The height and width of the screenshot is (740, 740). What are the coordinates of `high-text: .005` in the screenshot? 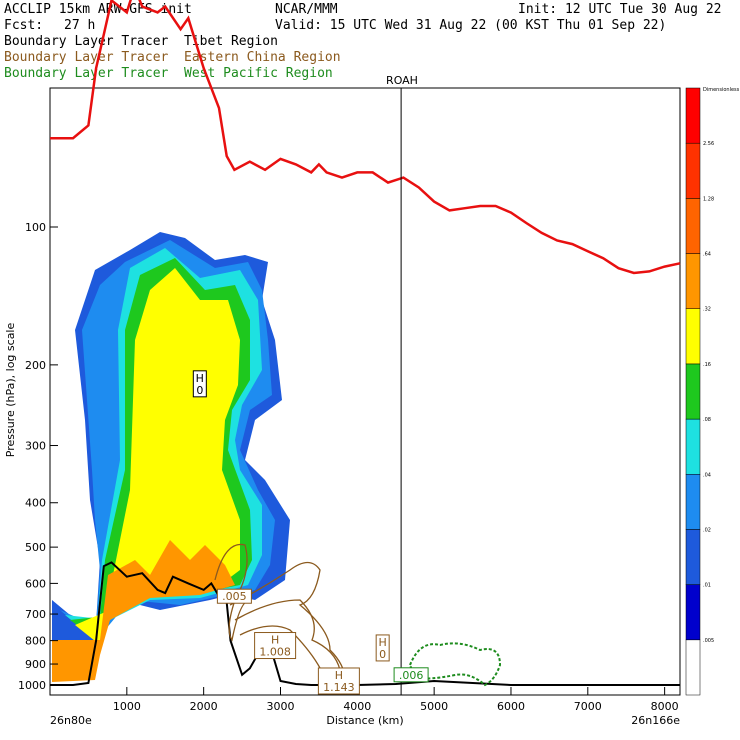 It's located at (234, 596).